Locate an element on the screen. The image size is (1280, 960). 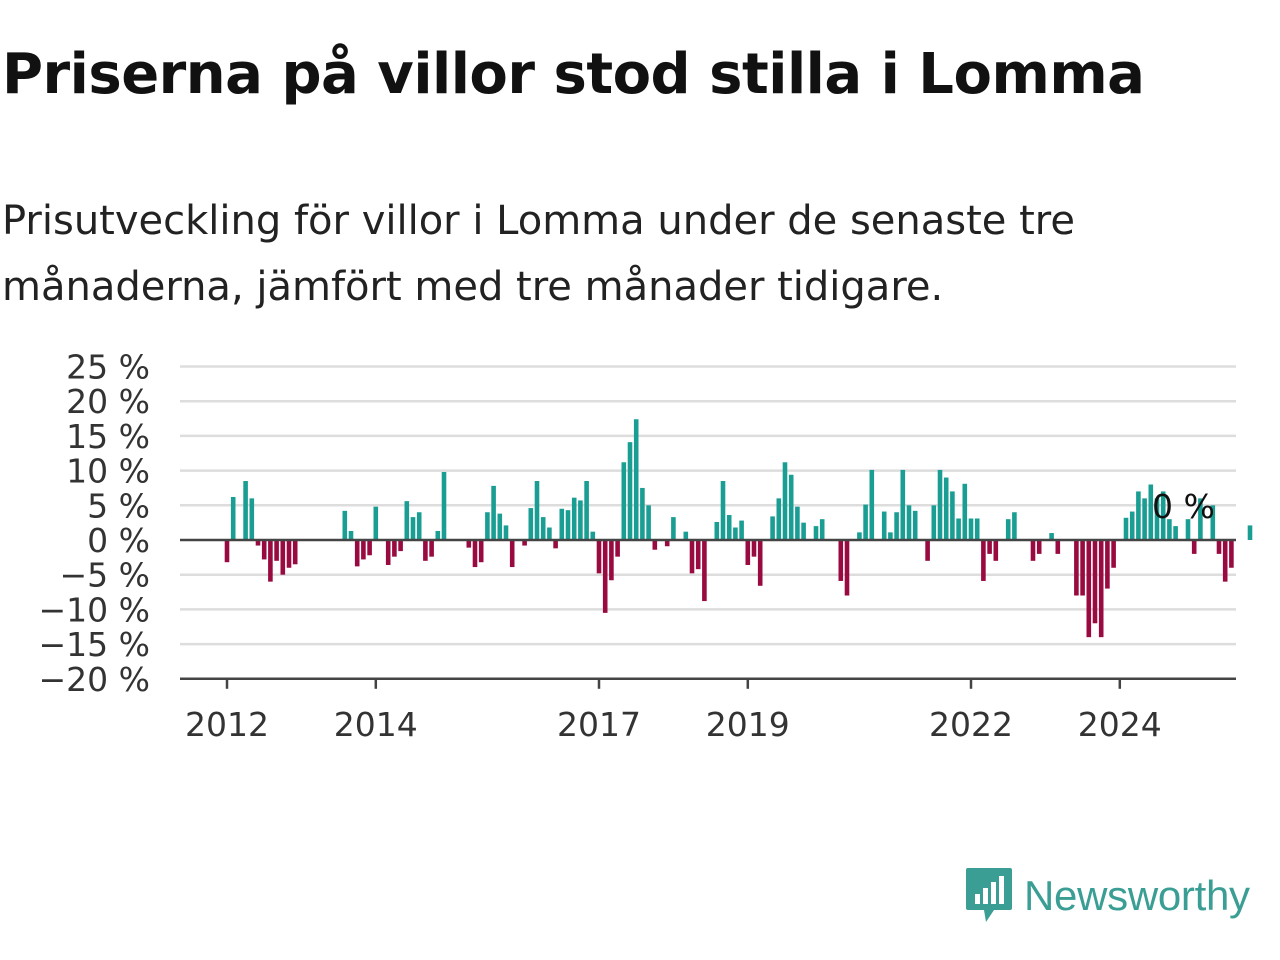
y-tick-label: −20 % is located at coordinates (95, 679).